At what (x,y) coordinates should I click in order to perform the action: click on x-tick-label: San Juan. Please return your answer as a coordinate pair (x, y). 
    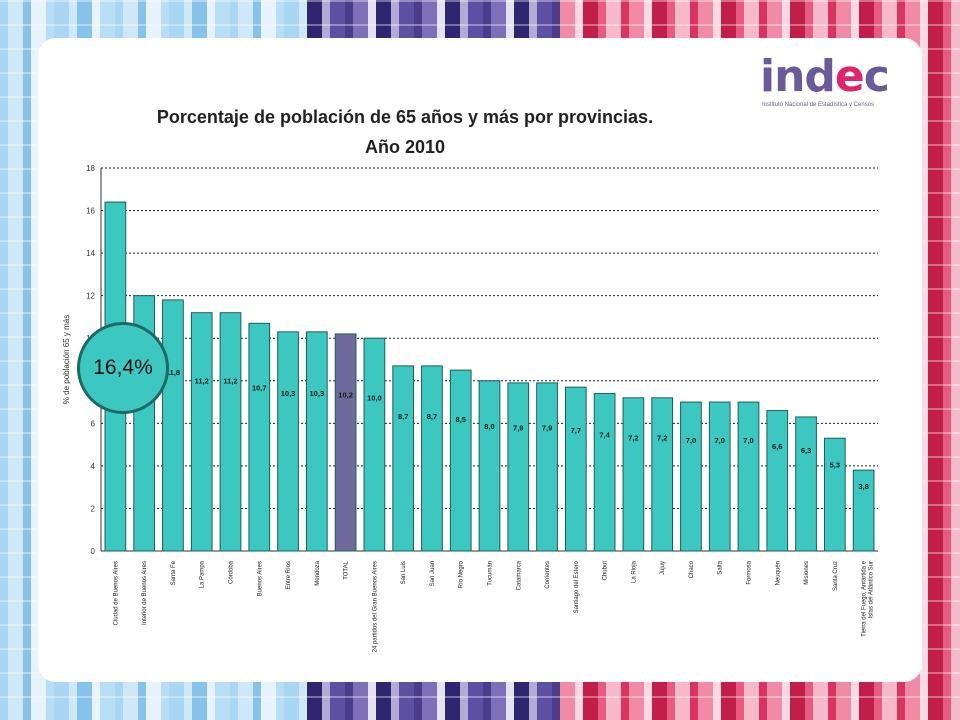
    Looking at the image, I should click on (433, 573).